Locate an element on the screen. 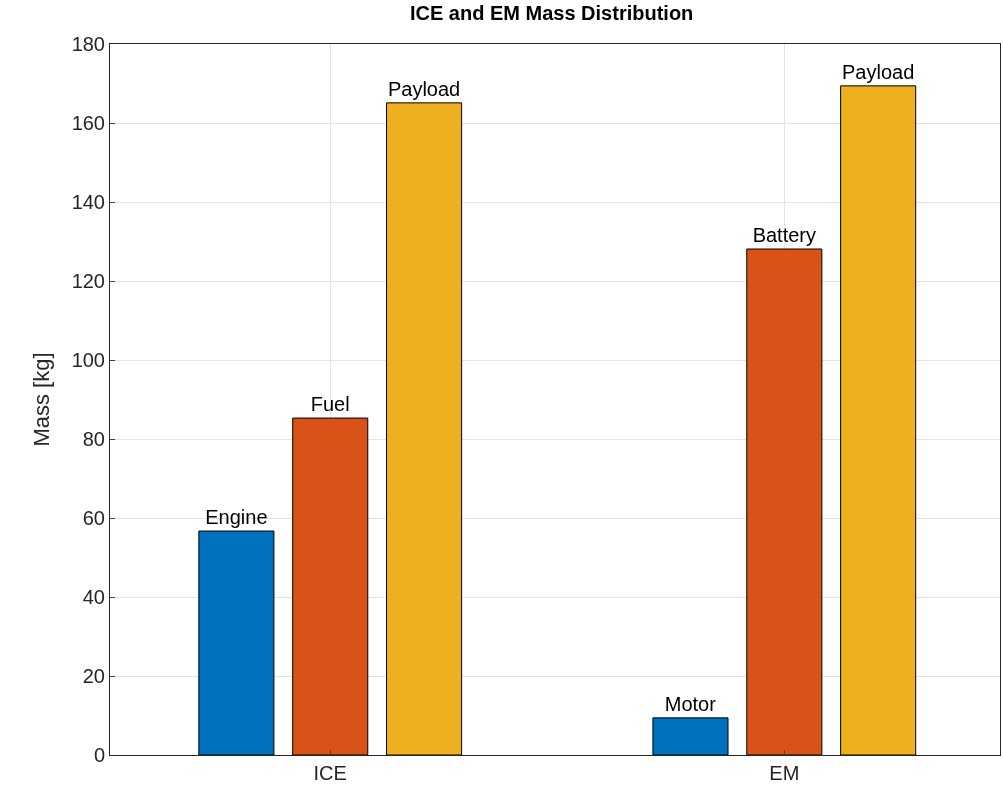  data-label: Motor is located at coordinates (690, 703).